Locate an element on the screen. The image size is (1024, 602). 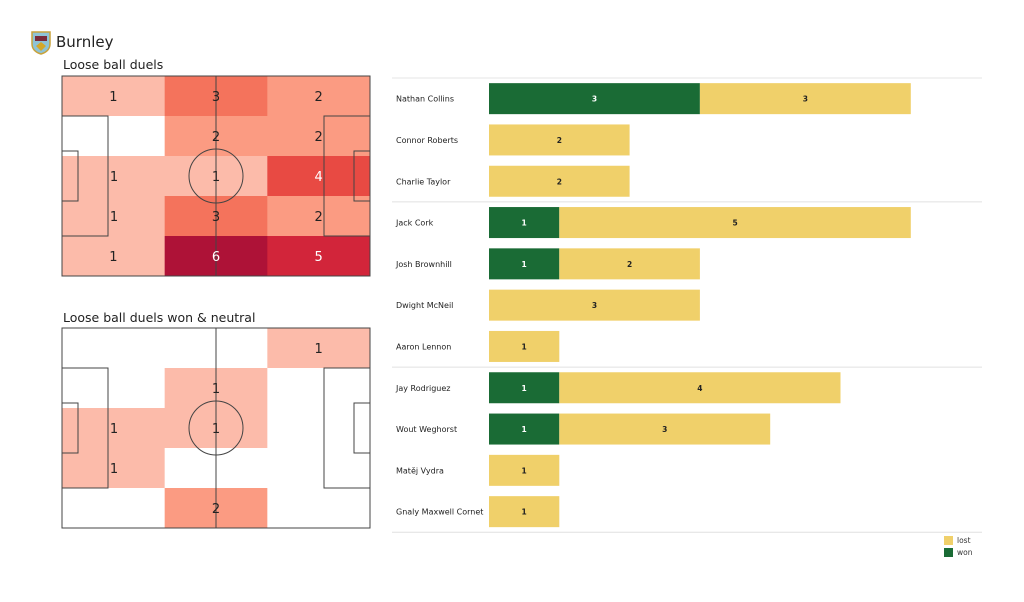
legend-label-won: won is located at coordinates (965, 552).